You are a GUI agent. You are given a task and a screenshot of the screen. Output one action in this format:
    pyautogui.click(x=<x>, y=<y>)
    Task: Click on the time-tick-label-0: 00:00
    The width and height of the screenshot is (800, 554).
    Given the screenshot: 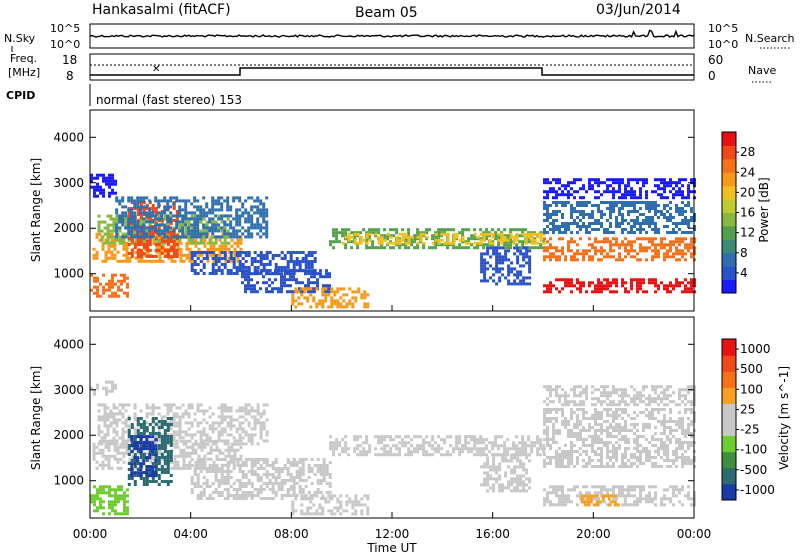 What is the action you would take?
    pyautogui.click(x=90, y=534)
    